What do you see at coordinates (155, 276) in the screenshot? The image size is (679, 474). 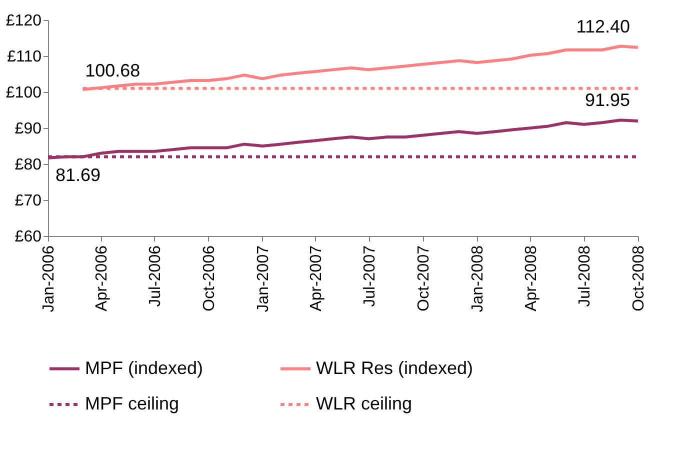 I see `x-tick-label: Jul-2006` at bounding box center [155, 276].